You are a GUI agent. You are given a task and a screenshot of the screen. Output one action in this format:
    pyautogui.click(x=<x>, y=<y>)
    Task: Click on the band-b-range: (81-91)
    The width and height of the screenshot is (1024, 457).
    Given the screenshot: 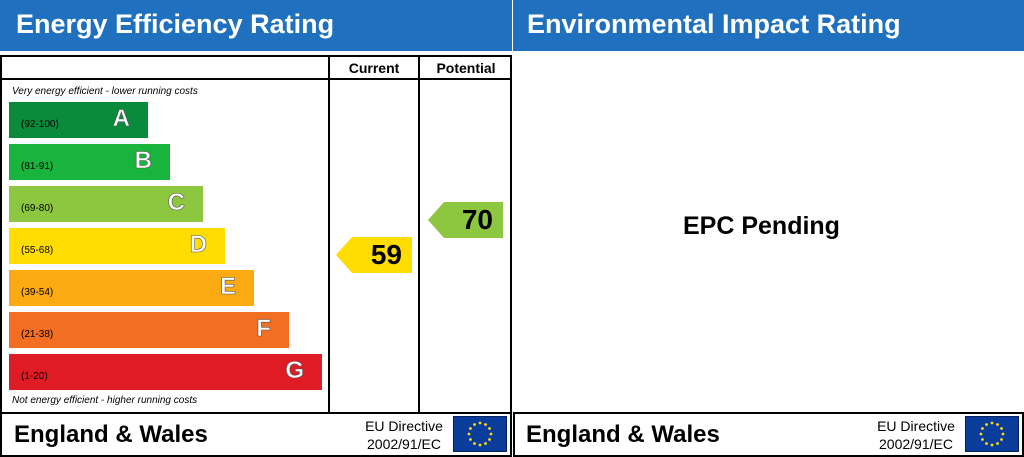 What is the action you would take?
    pyautogui.click(x=37, y=166)
    